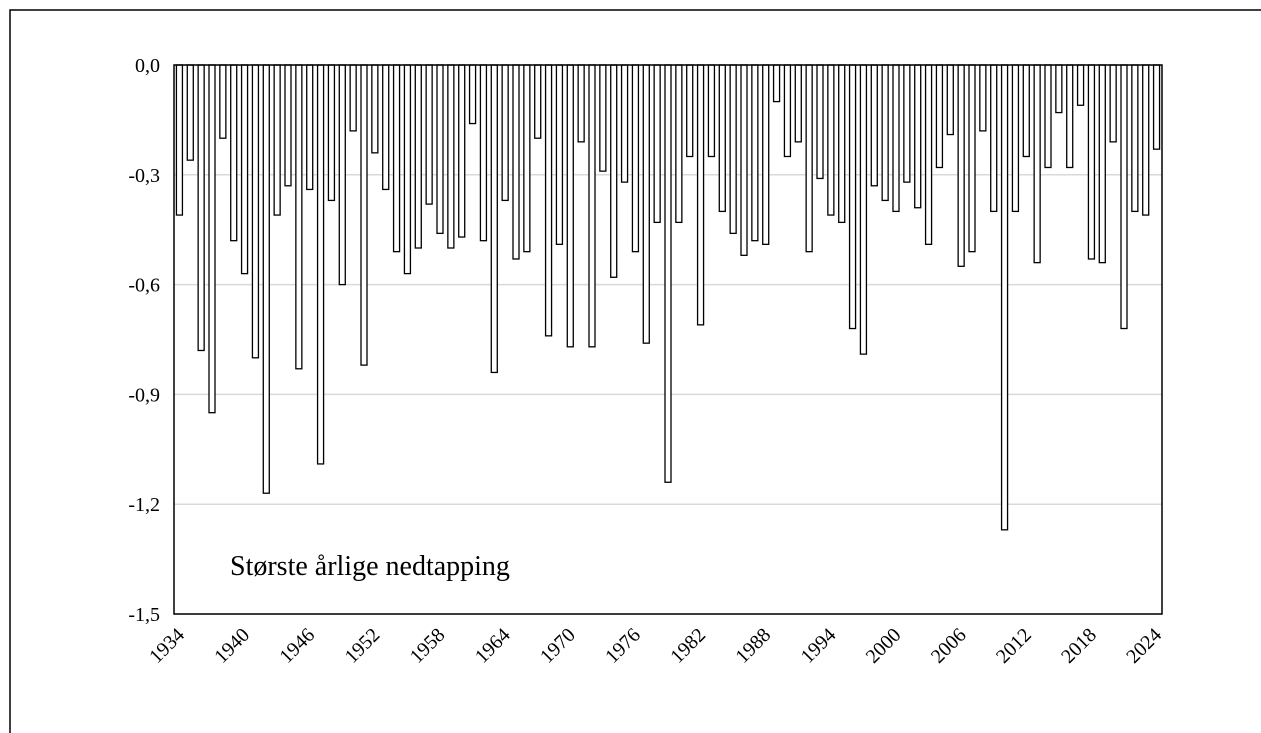 The image size is (1261, 733). What do you see at coordinates (884, 646) in the screenshot?
I see `x-tick-label: 2000` at bounding box center [884, 646].